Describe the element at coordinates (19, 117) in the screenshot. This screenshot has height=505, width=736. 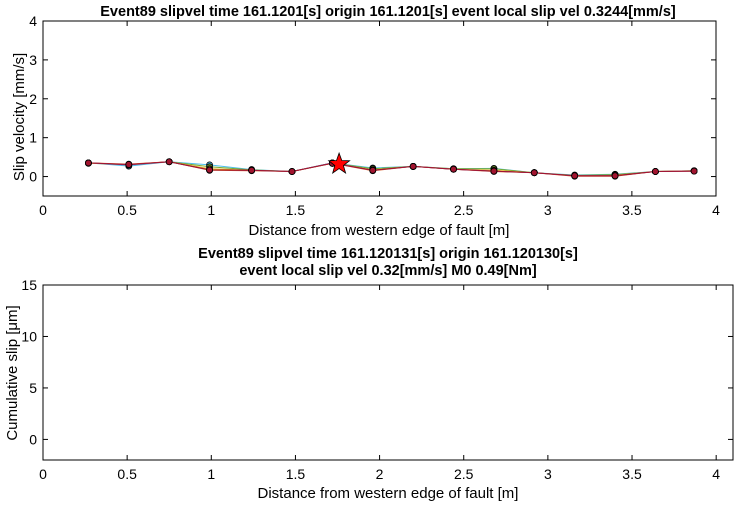
I see `chart1-y-axis-label: Slip velocity [mm/s]` at that location.